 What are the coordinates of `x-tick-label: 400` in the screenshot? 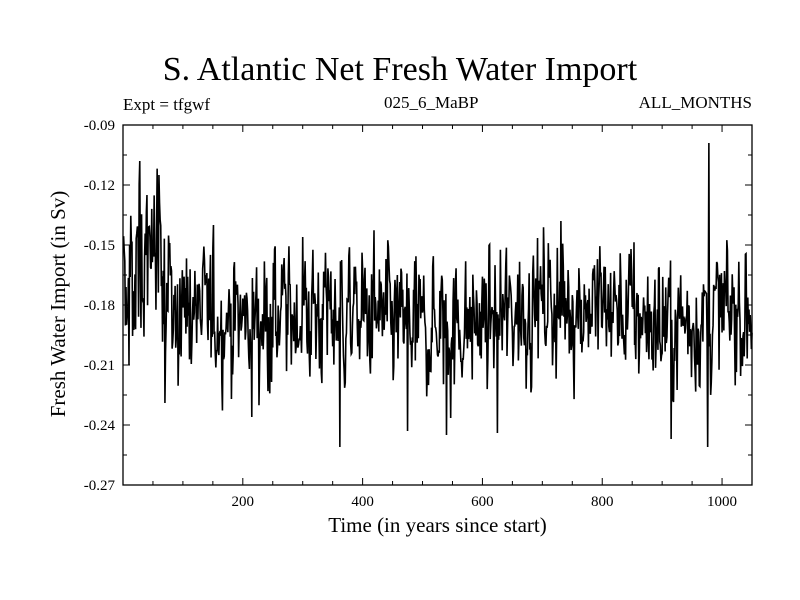 It's located at (362, 502).